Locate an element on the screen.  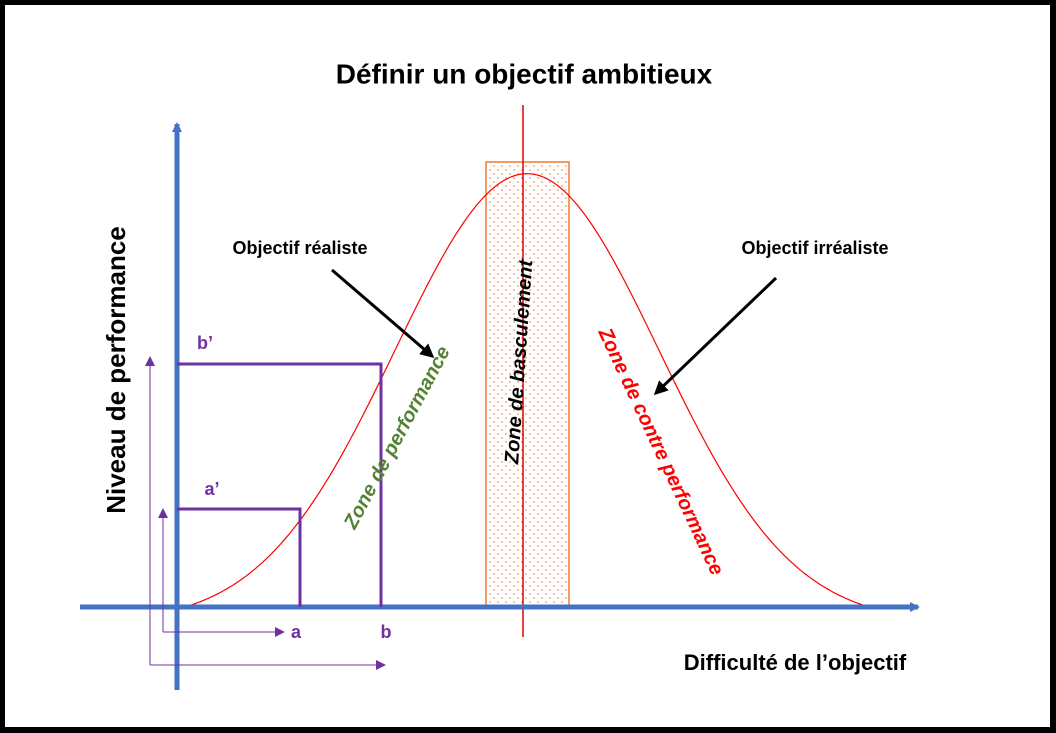
annotation: Objectif irréaliste is located at coordinates (814, 248).